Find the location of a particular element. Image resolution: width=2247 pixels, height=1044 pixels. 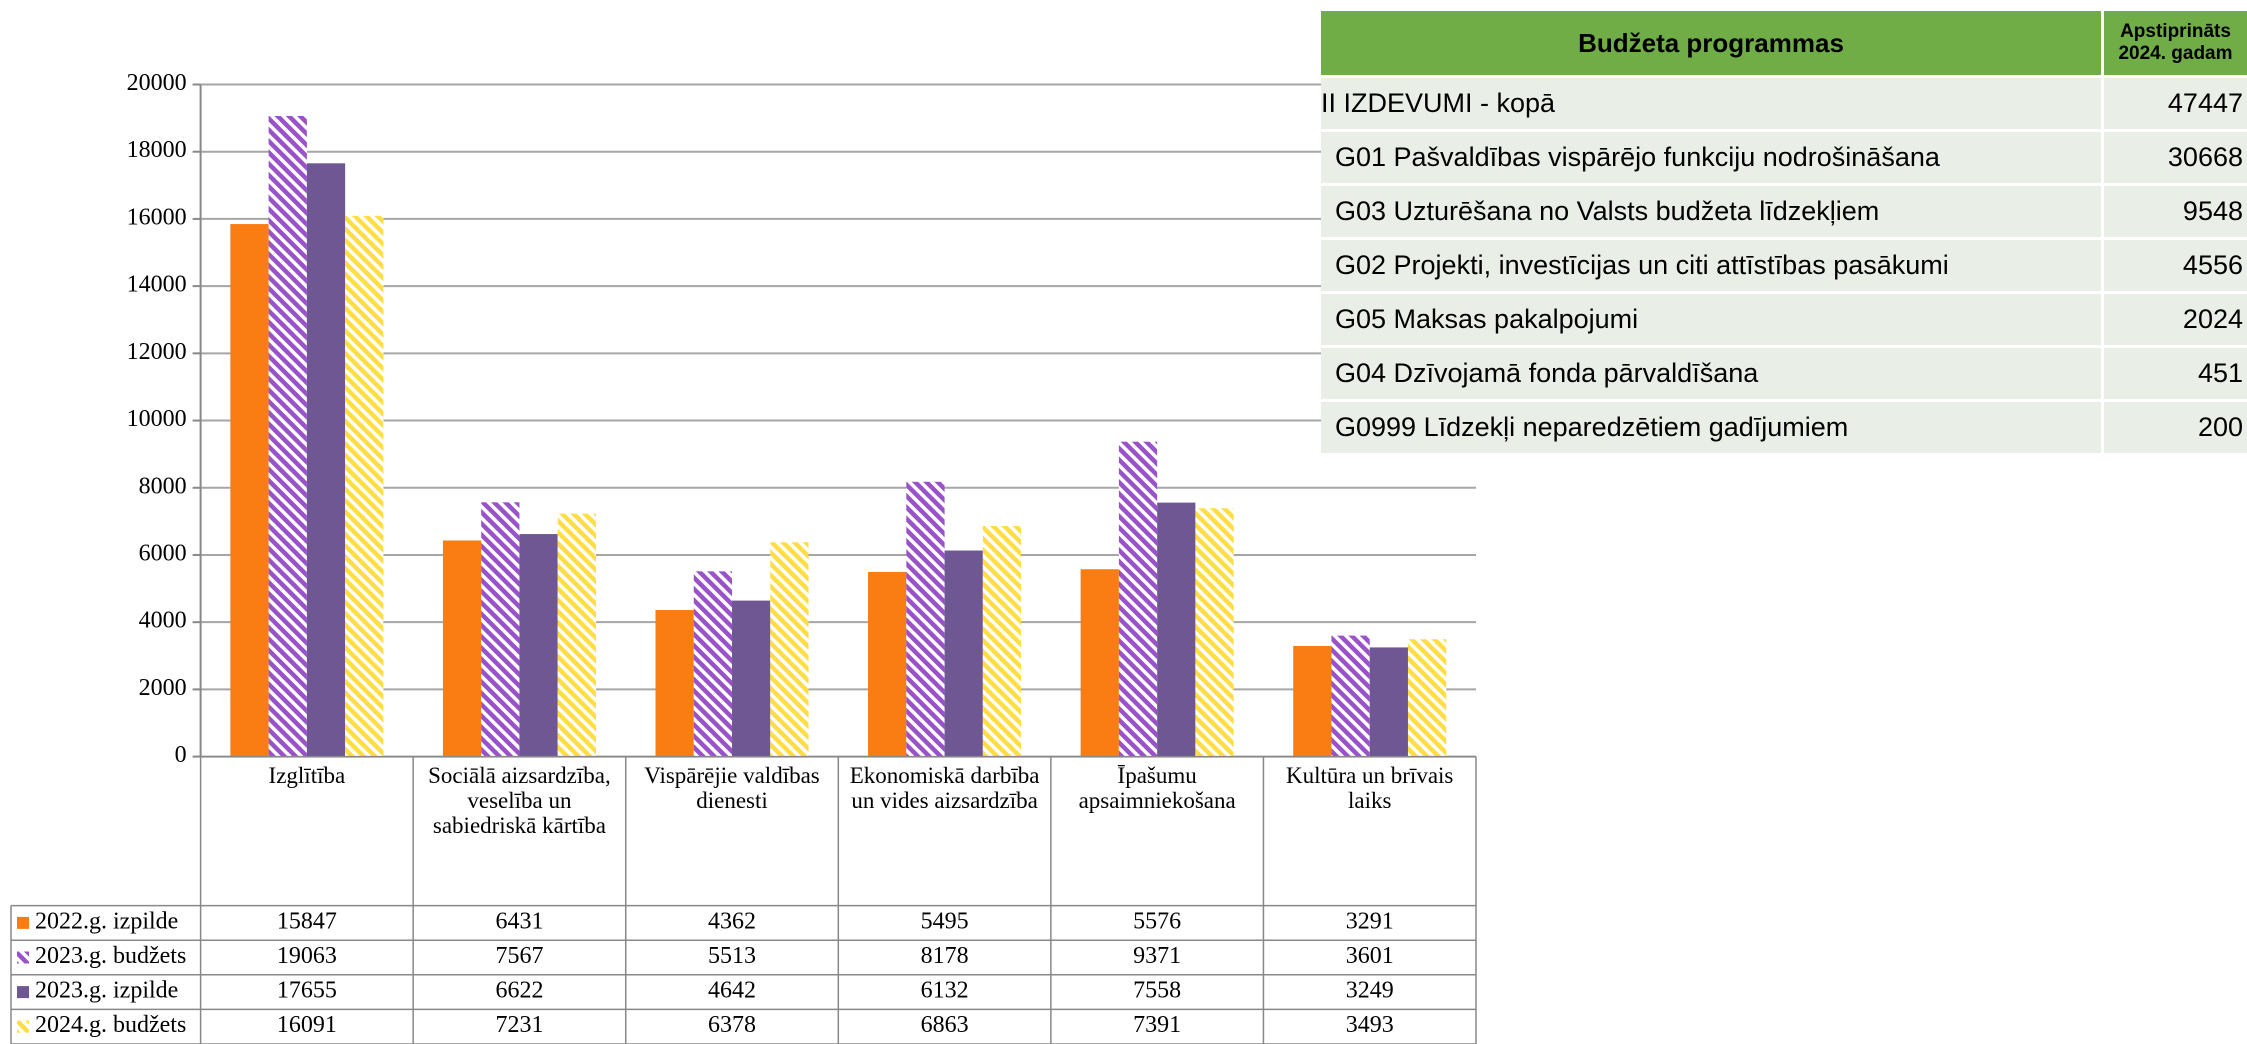

table-value: 7391 is located at coordinates (1157, 1025).